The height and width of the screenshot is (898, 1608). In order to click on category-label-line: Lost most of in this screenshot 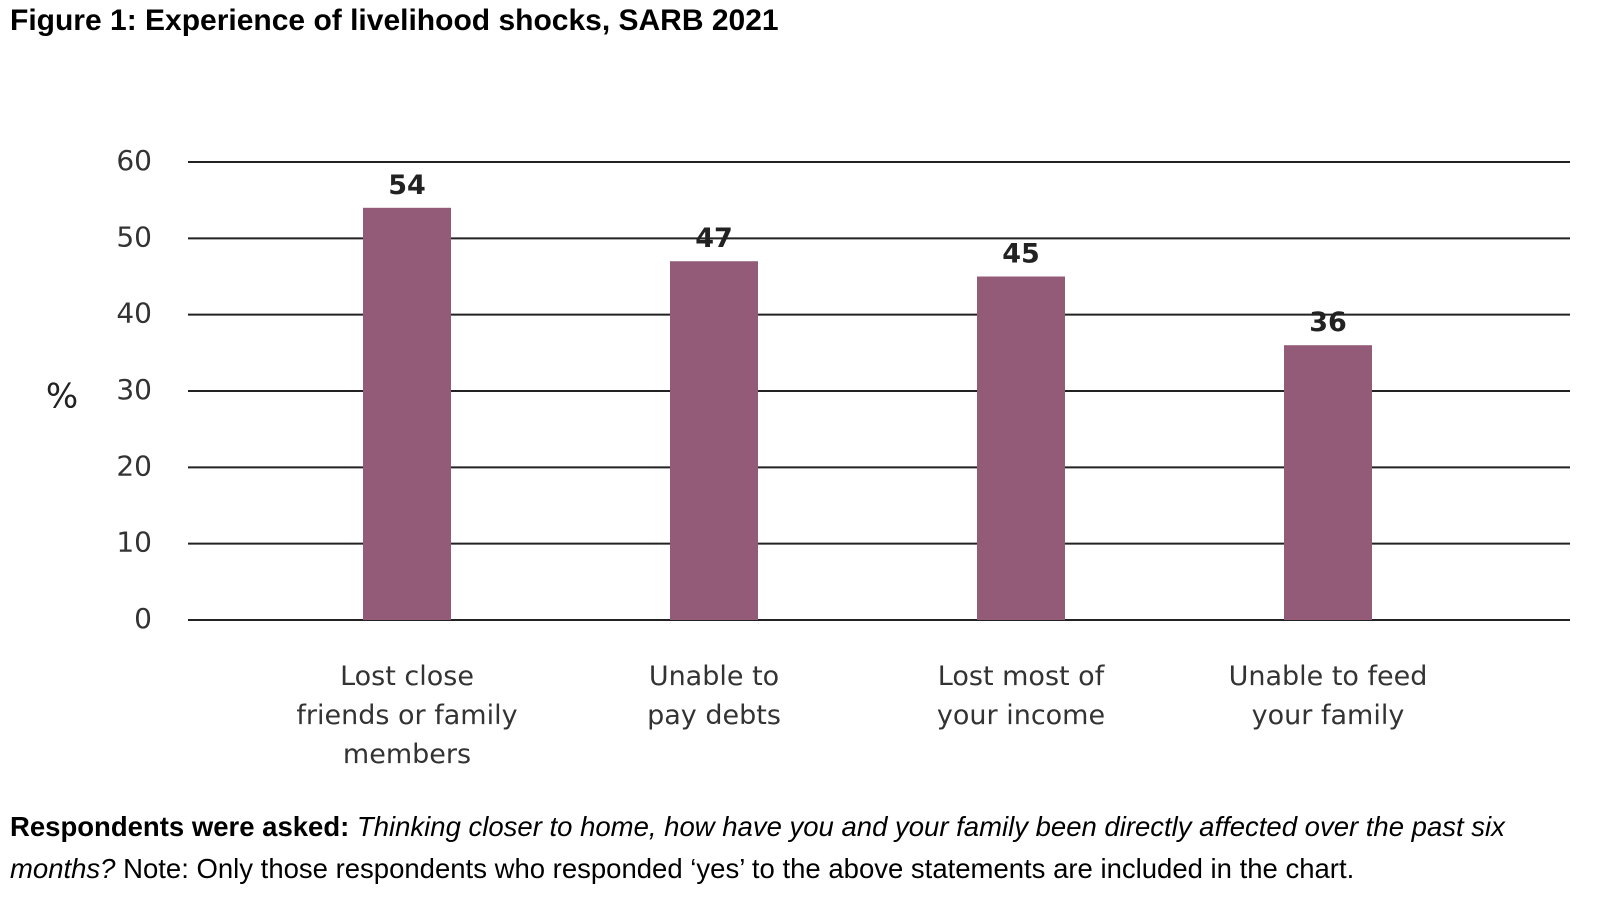, I will do `click(1022, 676)`.